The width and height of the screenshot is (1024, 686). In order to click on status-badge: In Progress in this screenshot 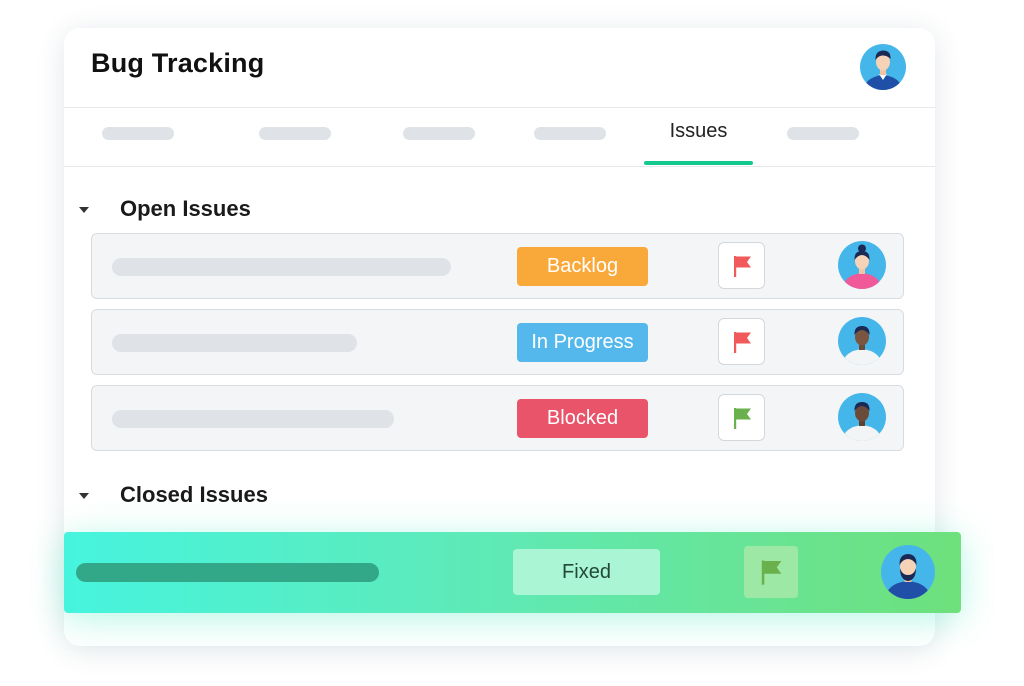, I will do `click(582, 342)`.